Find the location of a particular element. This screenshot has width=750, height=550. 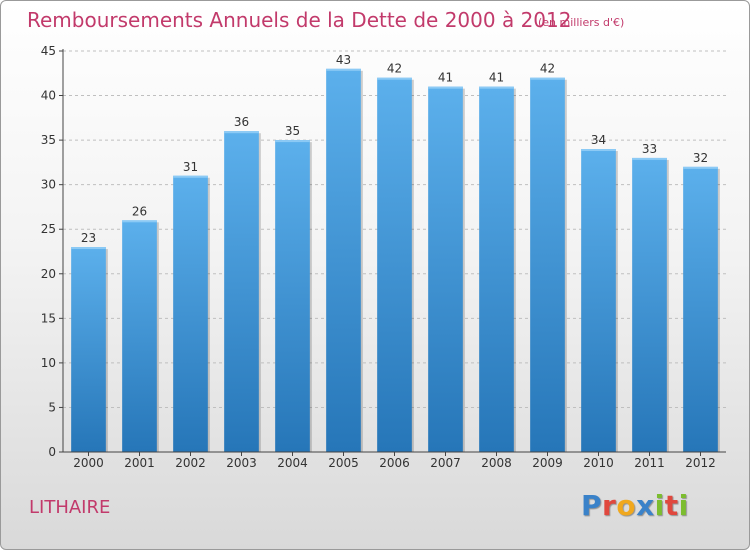

data-label: 33 is located at coordinates (649, 149).